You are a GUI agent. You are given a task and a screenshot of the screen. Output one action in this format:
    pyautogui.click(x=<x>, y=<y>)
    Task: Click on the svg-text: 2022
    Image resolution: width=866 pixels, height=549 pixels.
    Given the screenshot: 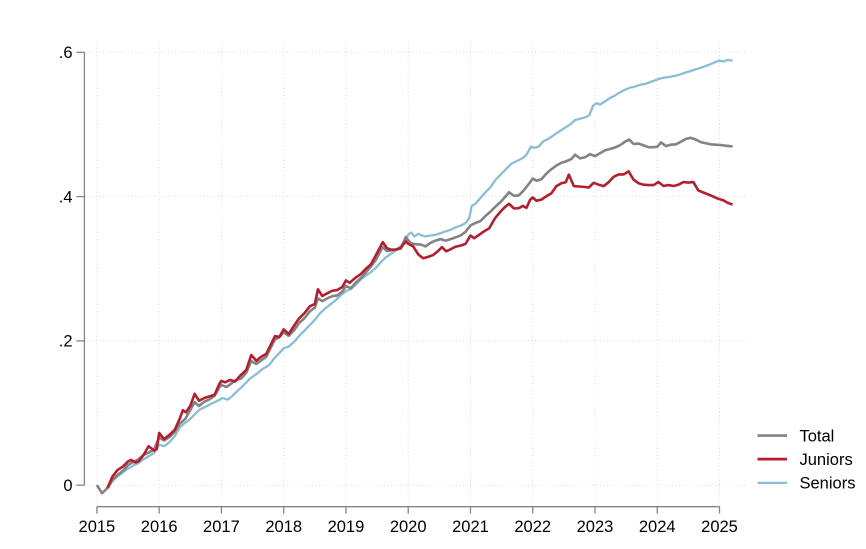 What is the action you would take?
    pyautogui.click(x=532, y=527)
    